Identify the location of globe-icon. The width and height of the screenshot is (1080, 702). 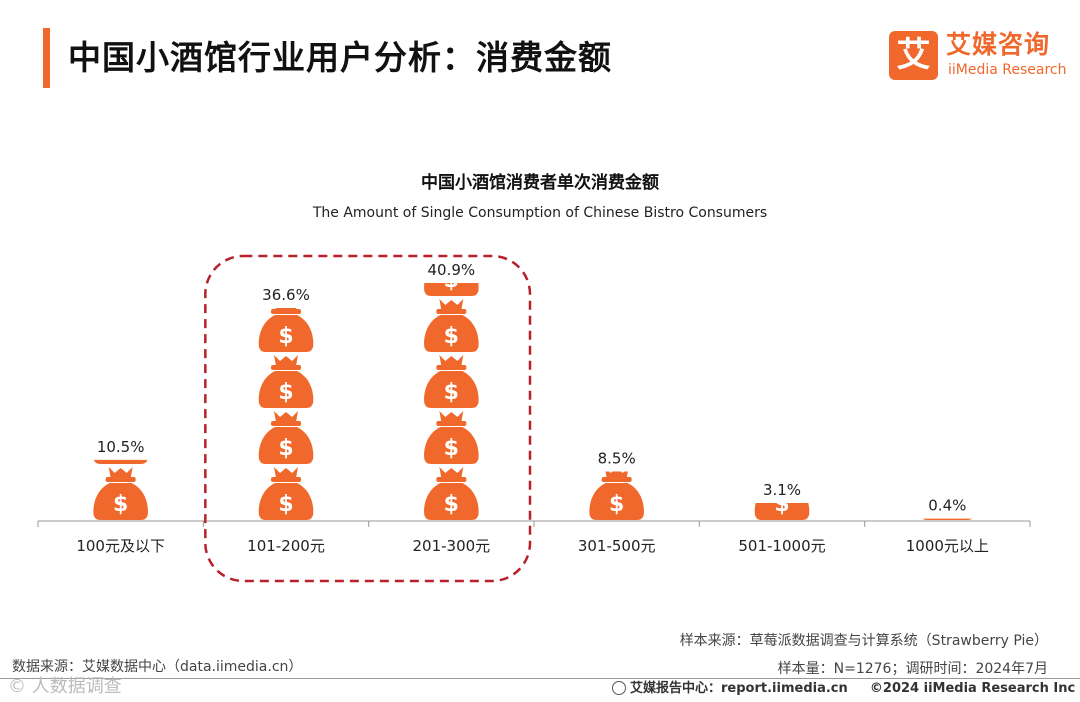
(619, 688).